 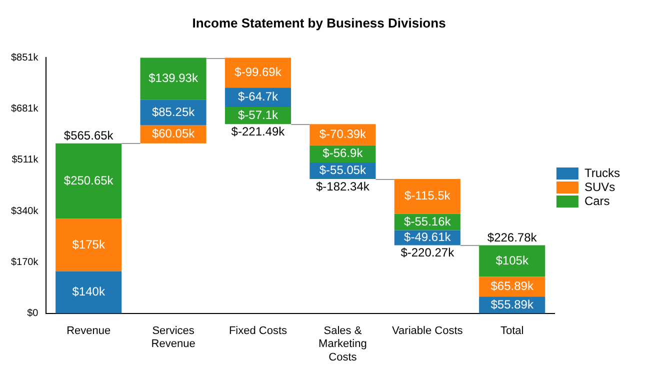 I want to click on data-label: $-64.7k, so click(x=259, y=97).